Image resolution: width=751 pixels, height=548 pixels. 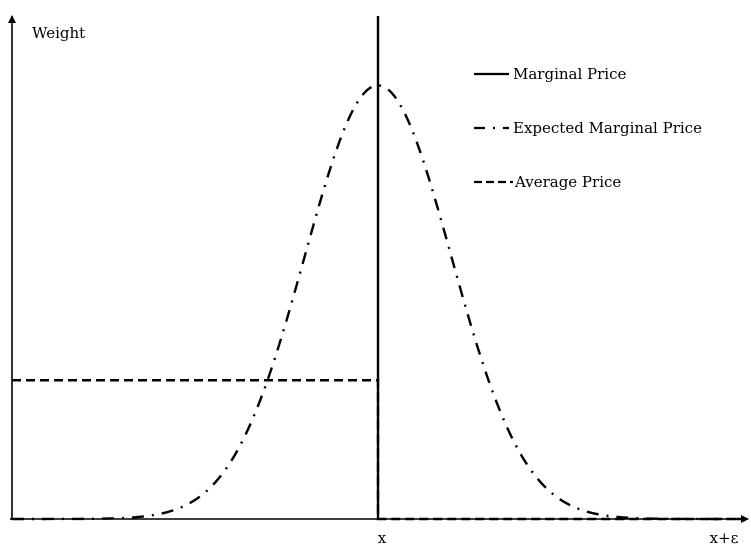 I want to click on x-tick-label-x: x, so click(x=382, y=538).